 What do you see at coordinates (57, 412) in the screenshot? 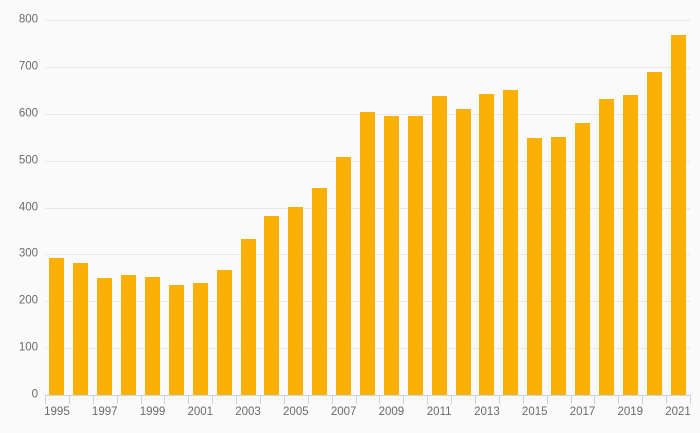
I see `x-axis-tick-label: 1995` at bounding box center [57, 412].